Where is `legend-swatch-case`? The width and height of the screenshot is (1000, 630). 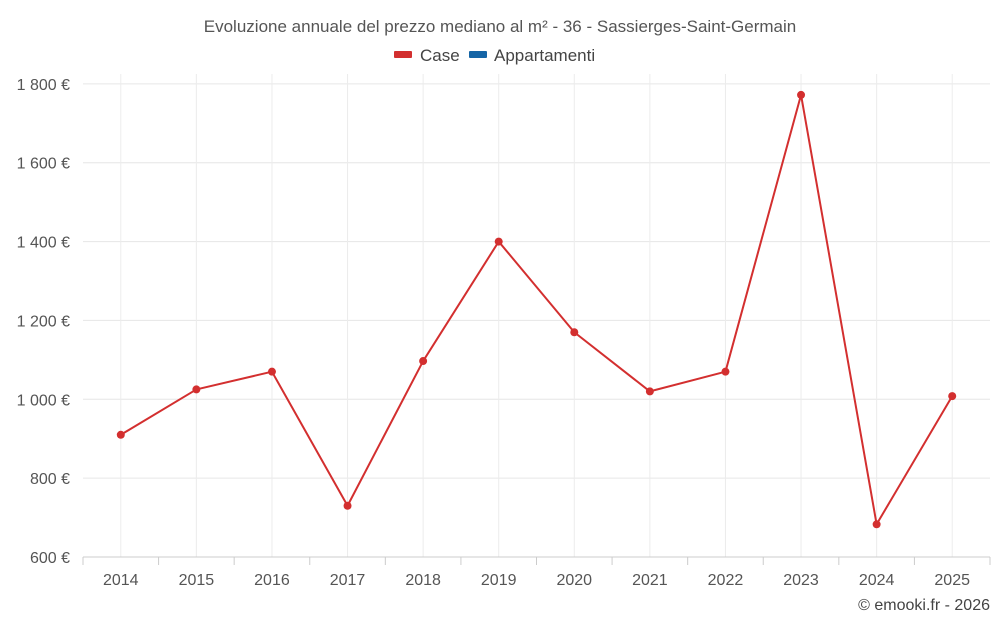
legend-swatch-case is located at coordinates (403, 54).